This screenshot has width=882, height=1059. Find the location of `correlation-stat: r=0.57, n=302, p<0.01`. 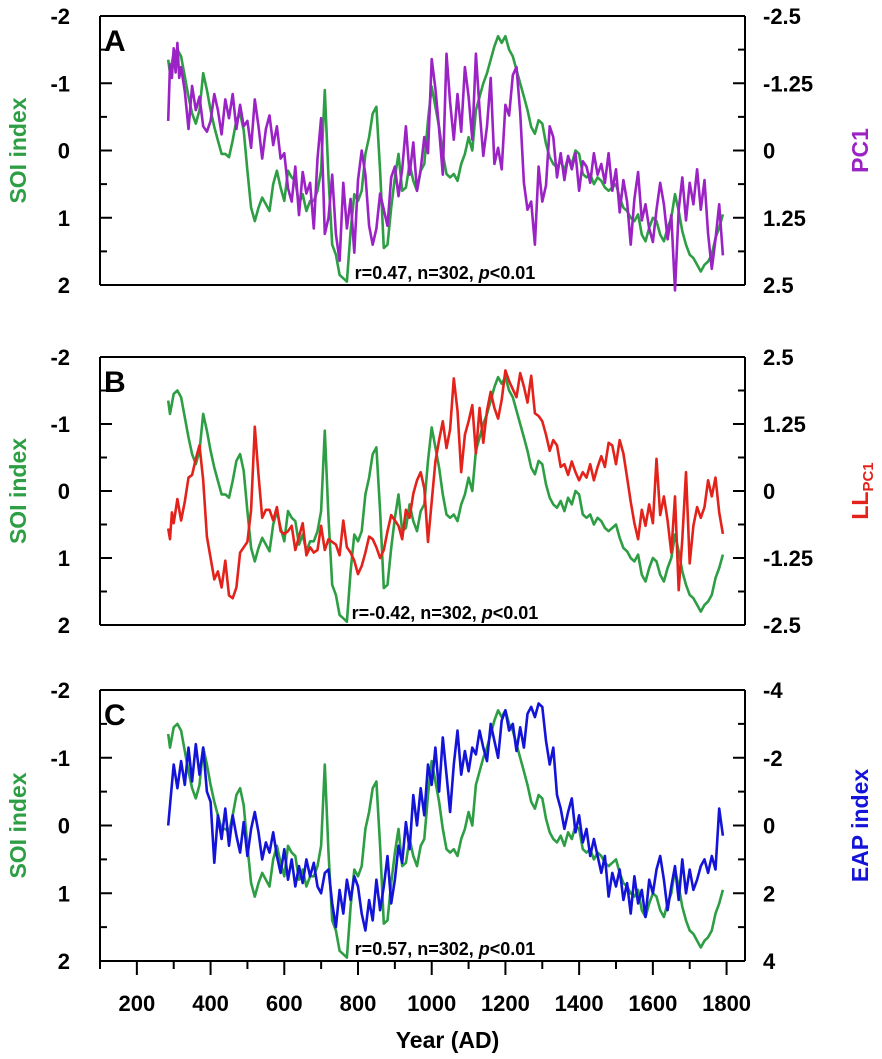

correlation-stat: r=0.57, n=302, p<0.01 is located at coordinates (445, 949).